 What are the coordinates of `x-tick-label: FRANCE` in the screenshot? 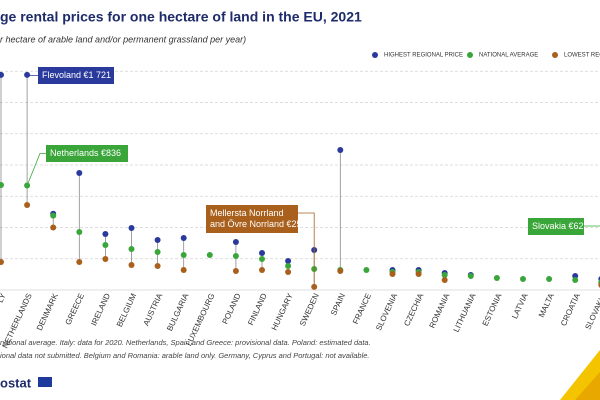 It's located at (362, 309).